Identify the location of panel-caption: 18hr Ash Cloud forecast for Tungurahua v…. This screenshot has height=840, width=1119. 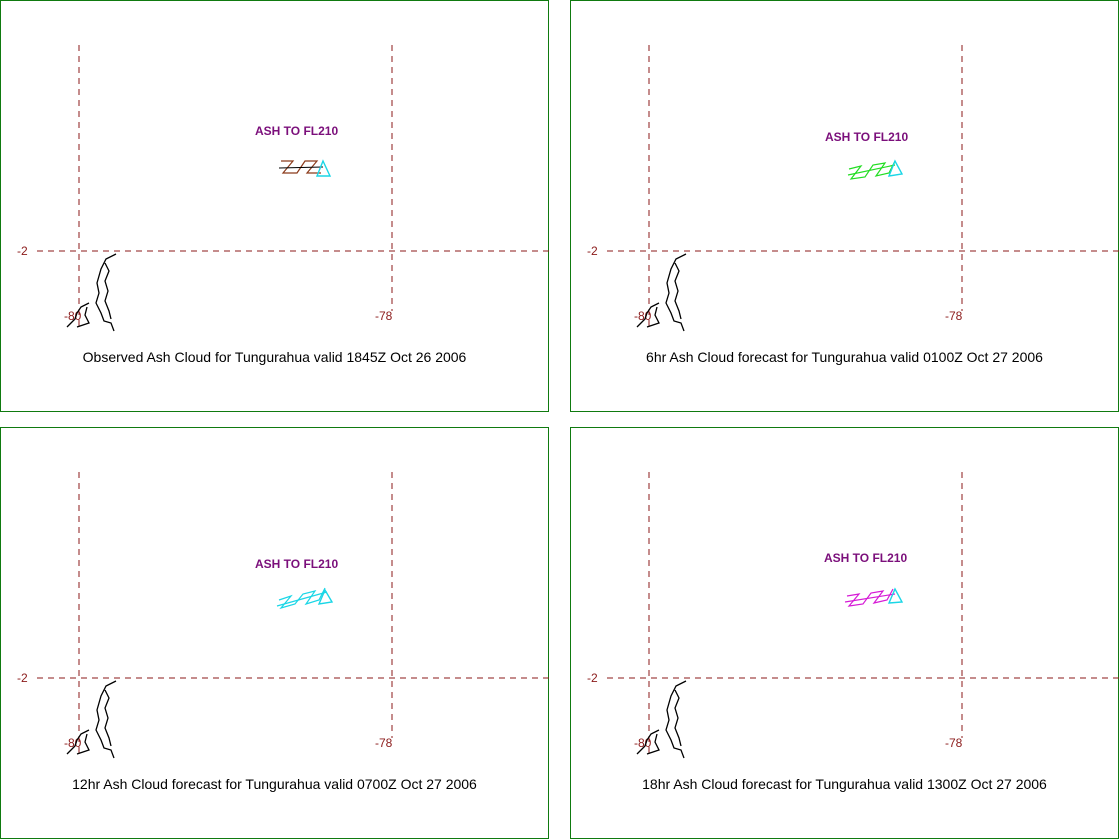
(844, 784).